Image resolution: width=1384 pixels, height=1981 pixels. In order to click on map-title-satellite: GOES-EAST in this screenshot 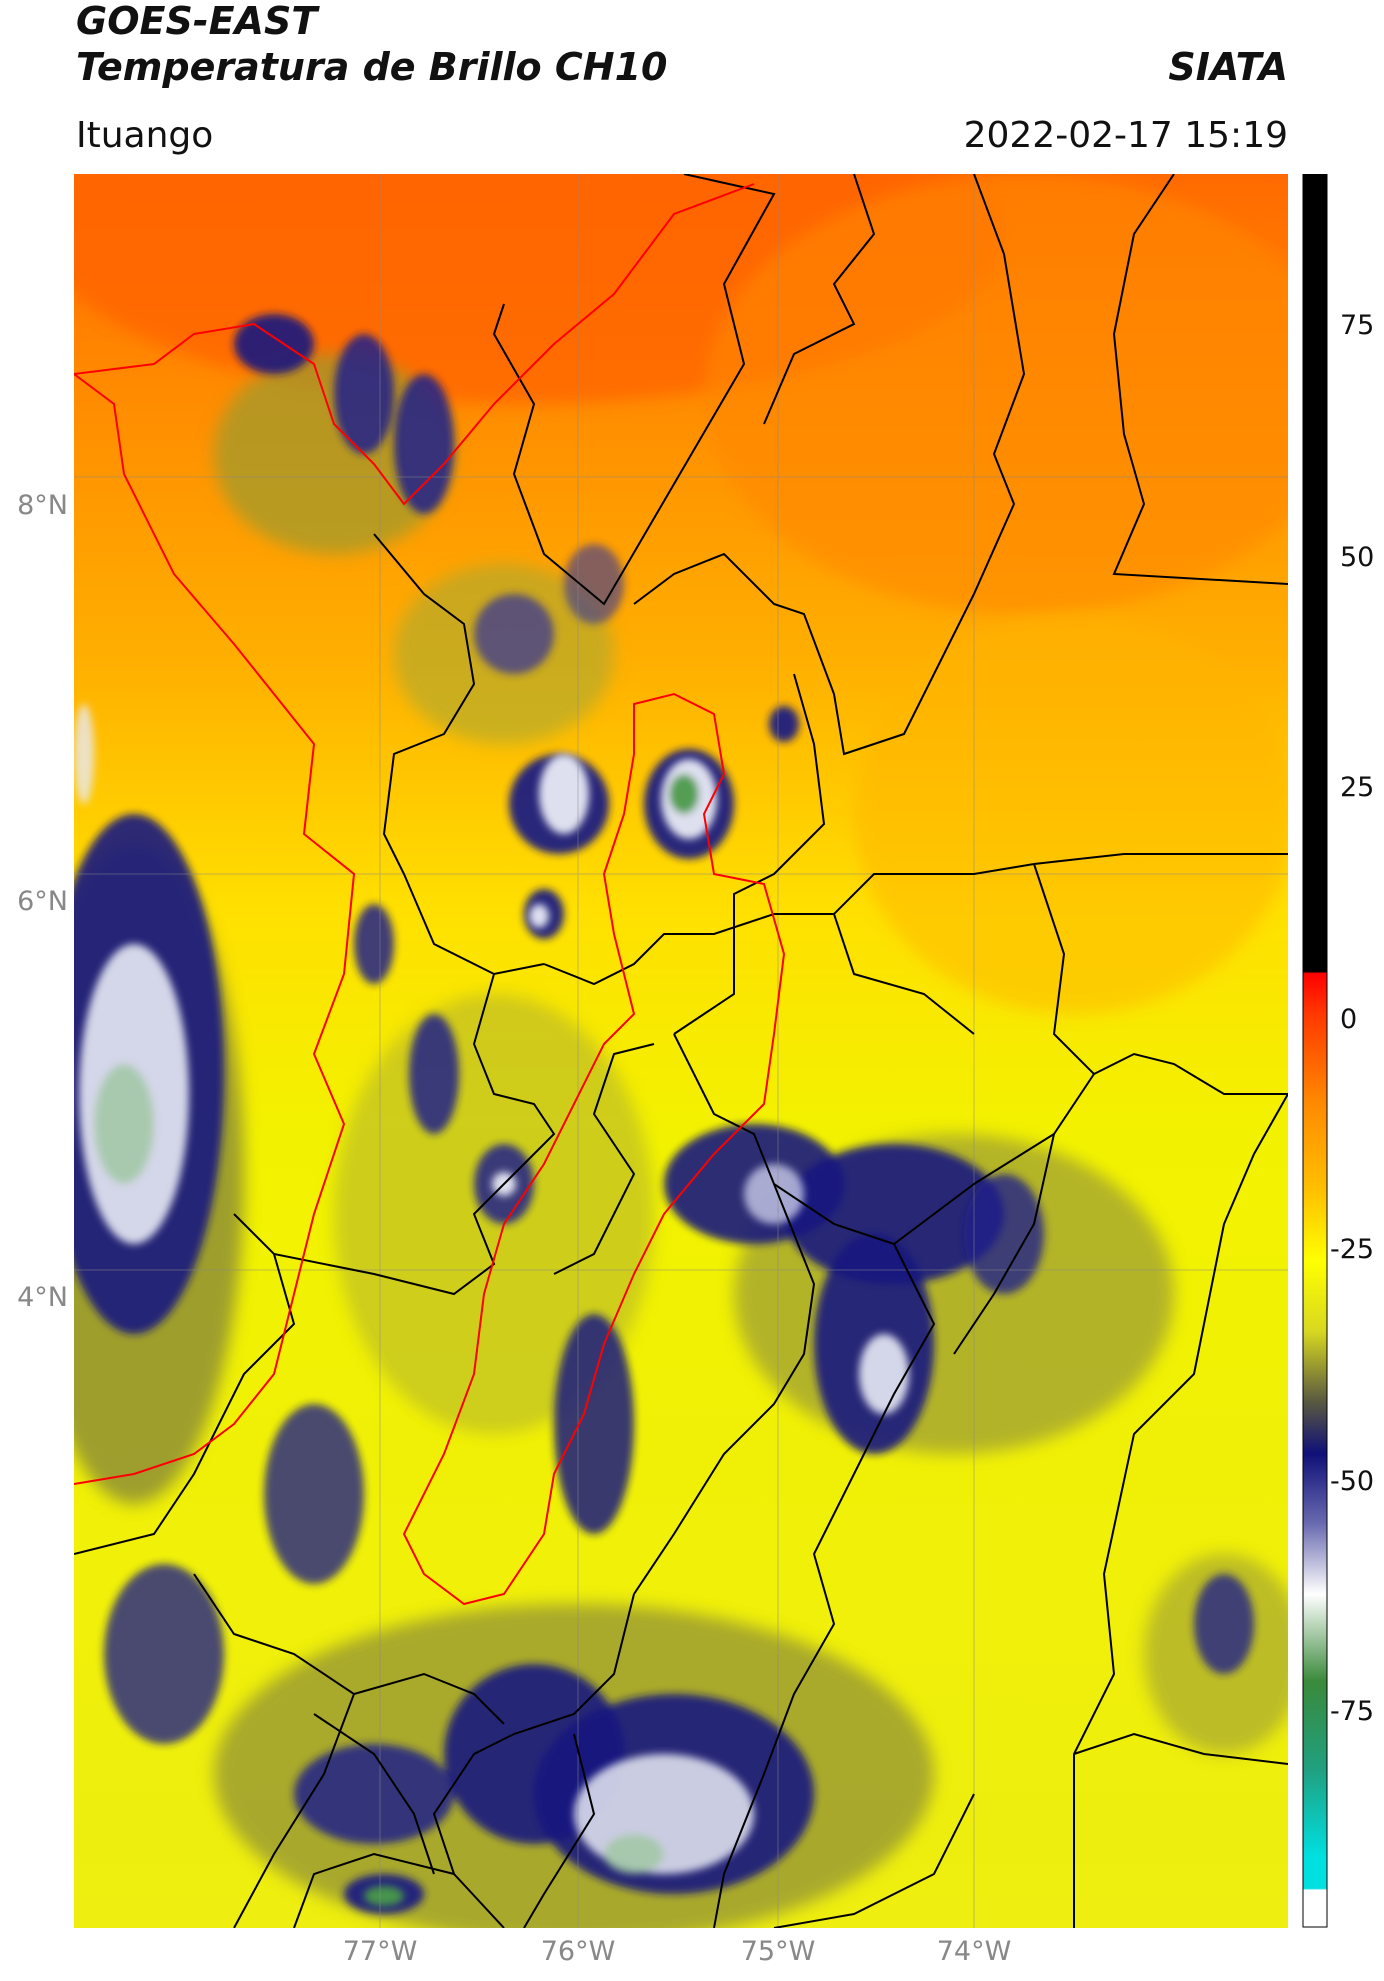, I will do `click(197, 21)`.